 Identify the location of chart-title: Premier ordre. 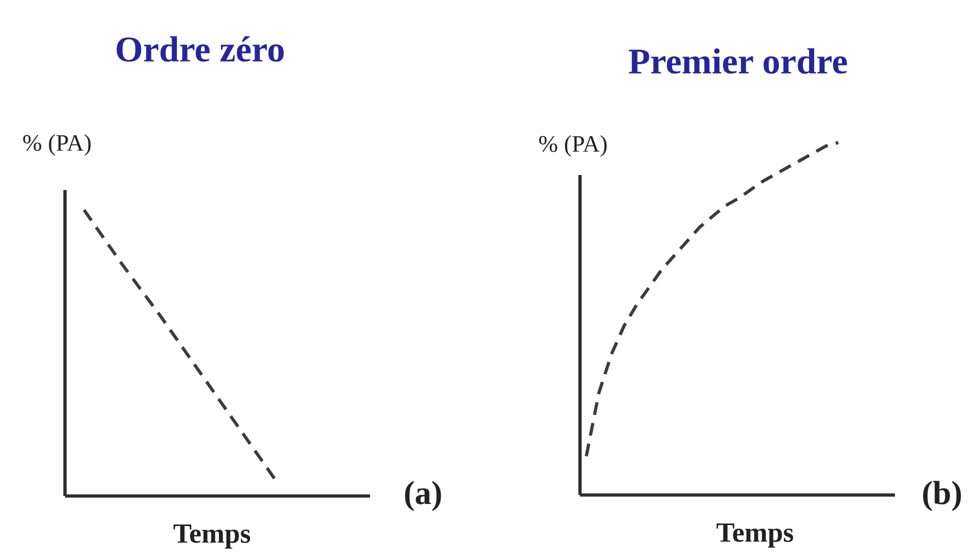
(737, 61).